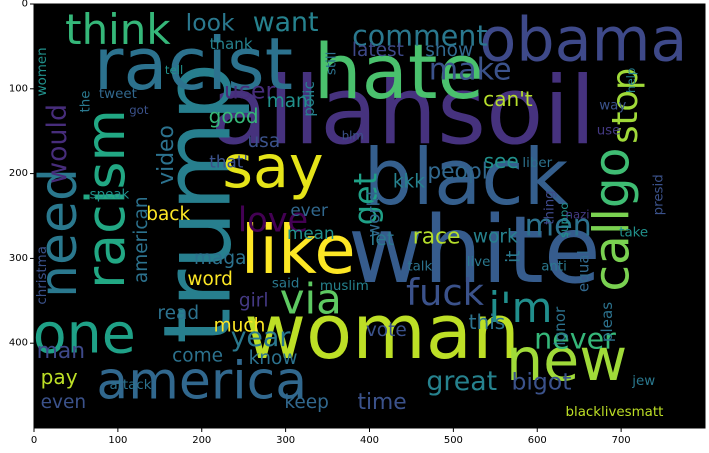 This screenshot has height=453, width=709. Describe the element at coordinates (409, 182) in the screenshot. I see `word-kkk: kkk` at that location.